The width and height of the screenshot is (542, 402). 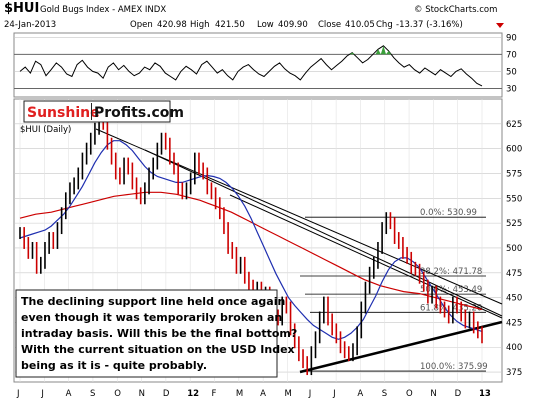 What do you see at coordinates (293, 25) in the screenshot?
I see `low-value: 409.90` at bounding box center [293, 25].